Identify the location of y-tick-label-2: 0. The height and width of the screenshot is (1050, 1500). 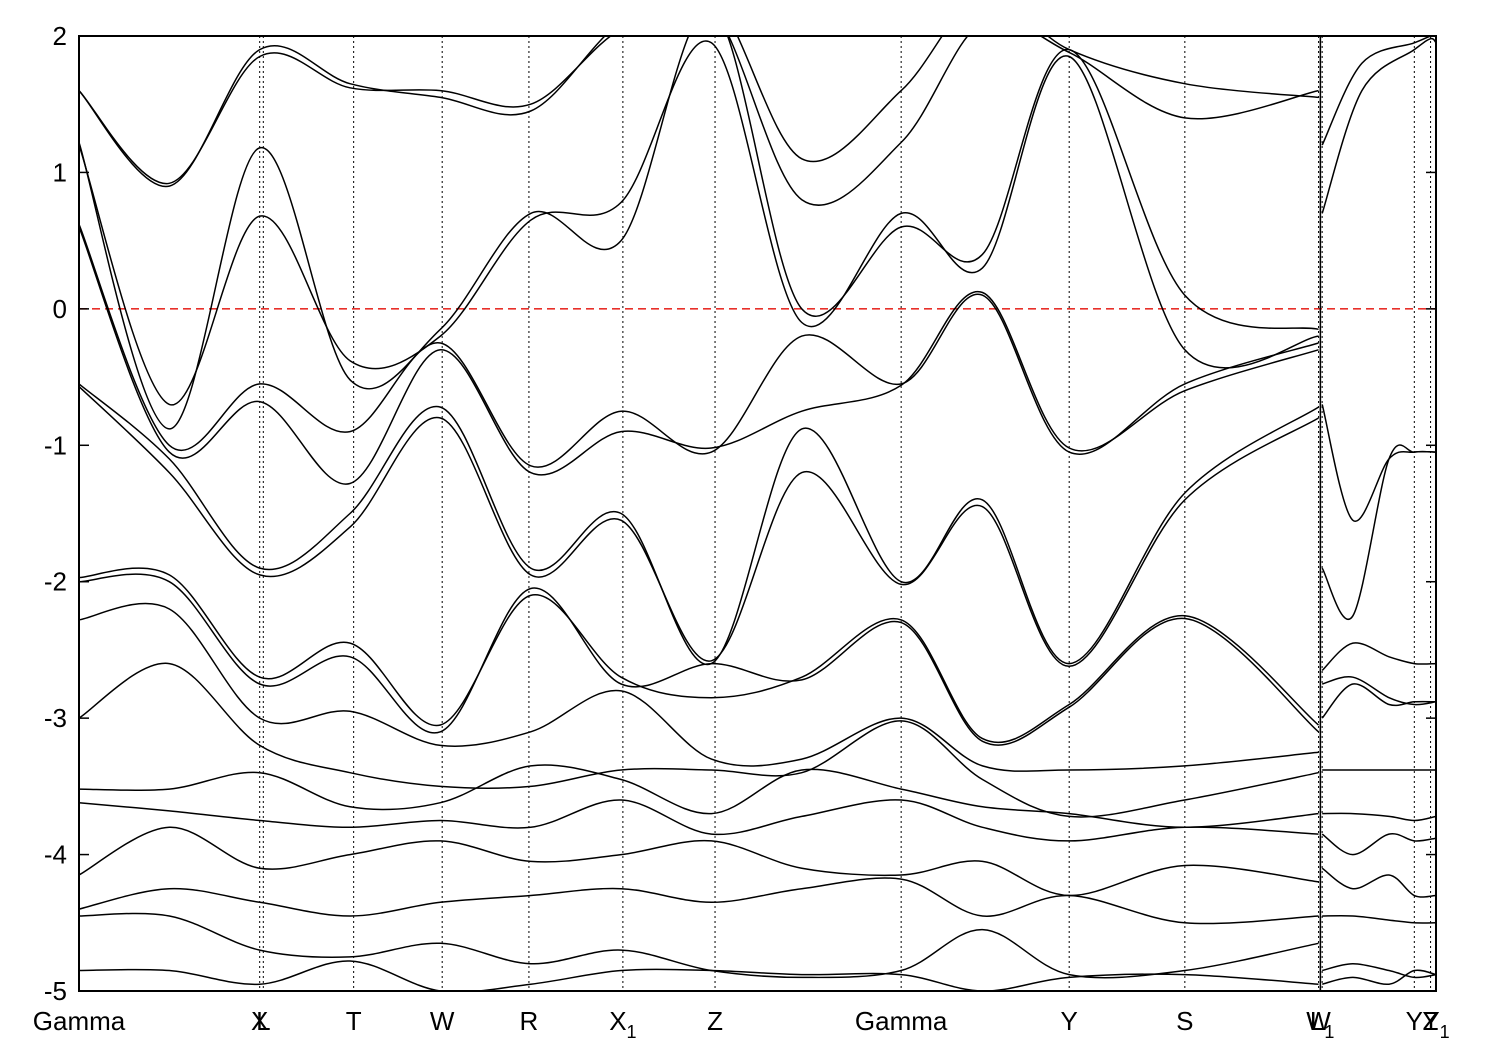
(60, 309).